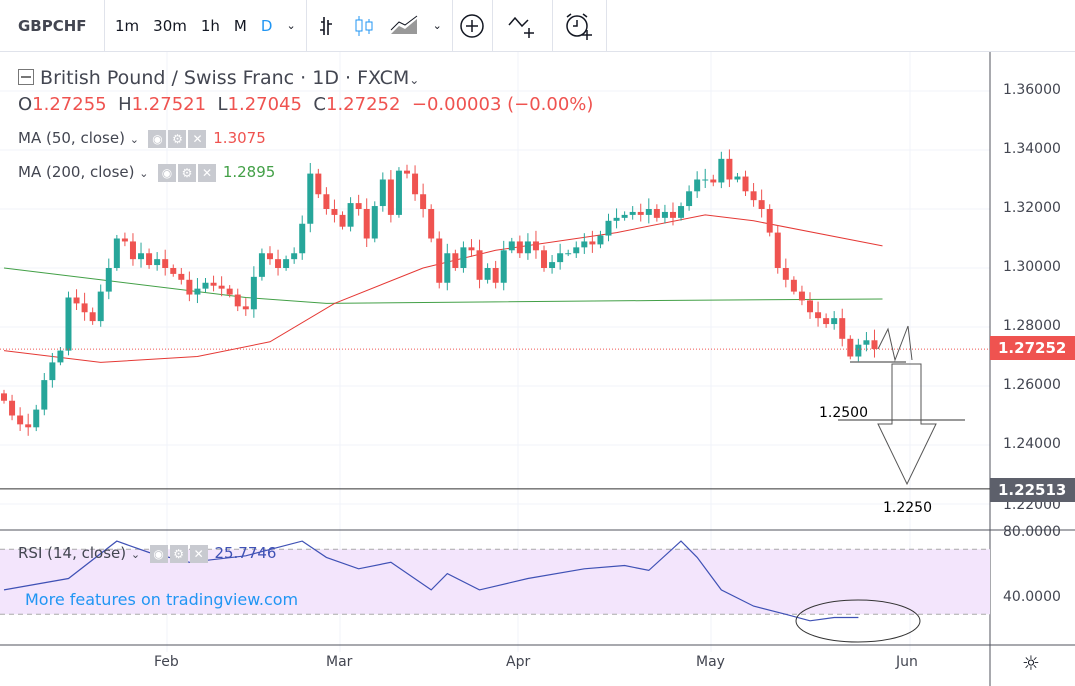 This screenshot has height=686, width=1075. I want to click on ma200-value: 1.2895, so click(249, 172).